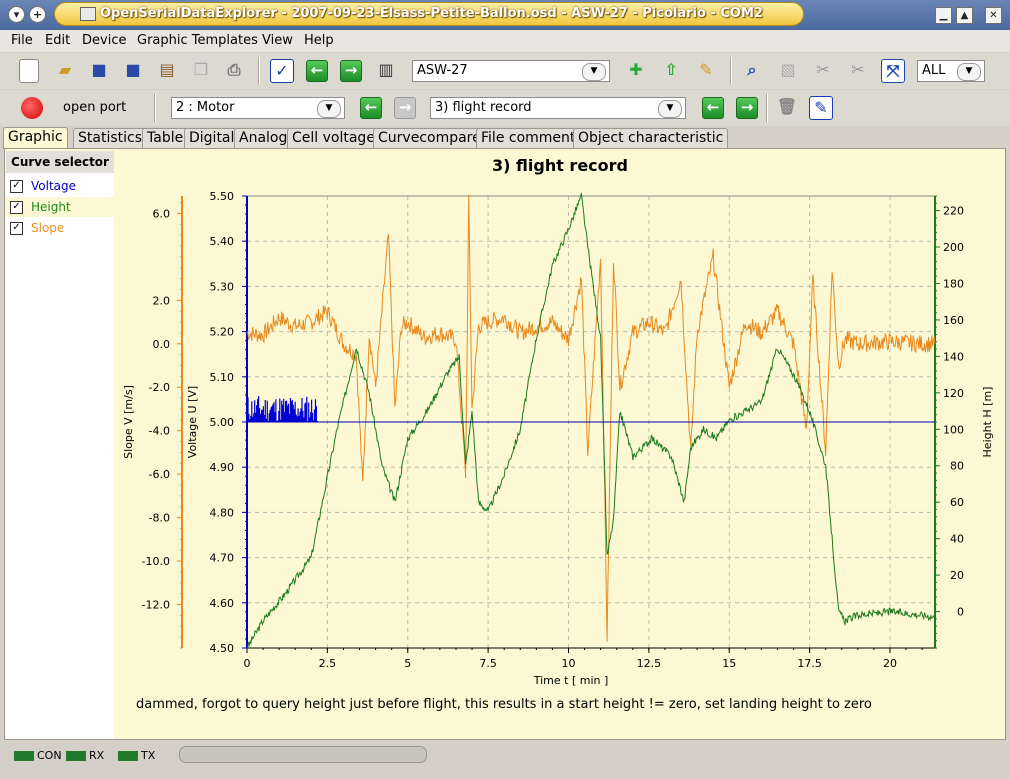  Describe the element at coordinates (713, 108) in the screenshot. I see `prev-record-button: ←` at that location.